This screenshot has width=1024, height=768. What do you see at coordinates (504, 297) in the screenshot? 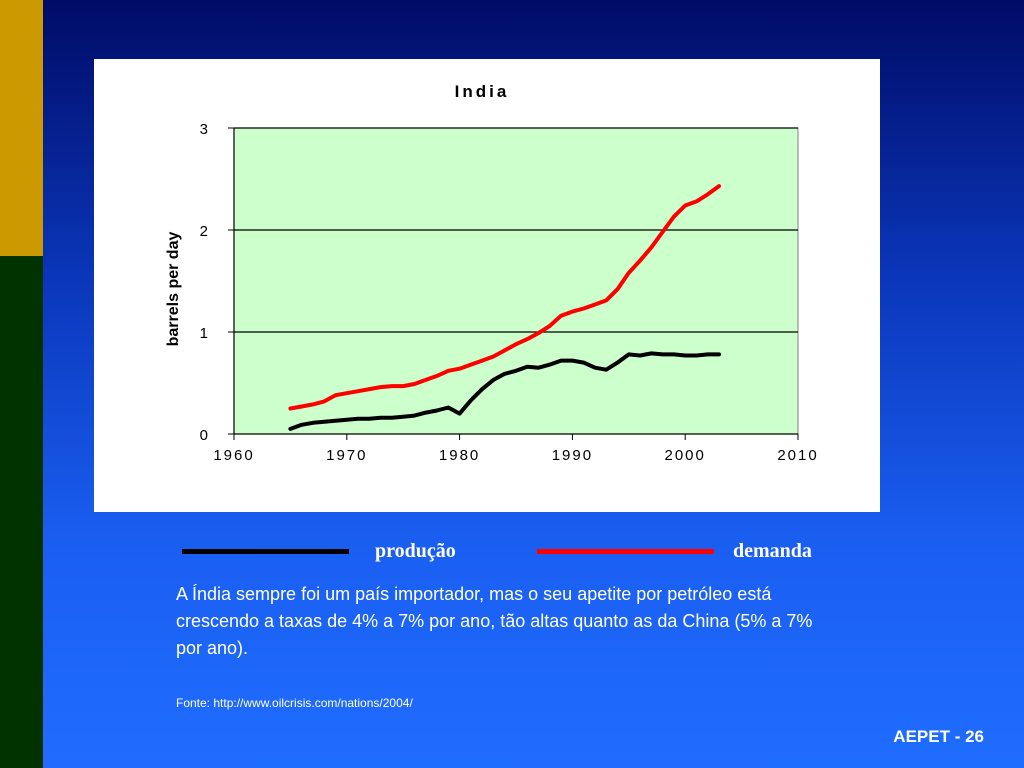
I see `demand-series-line` at bounding box center [504, 297].